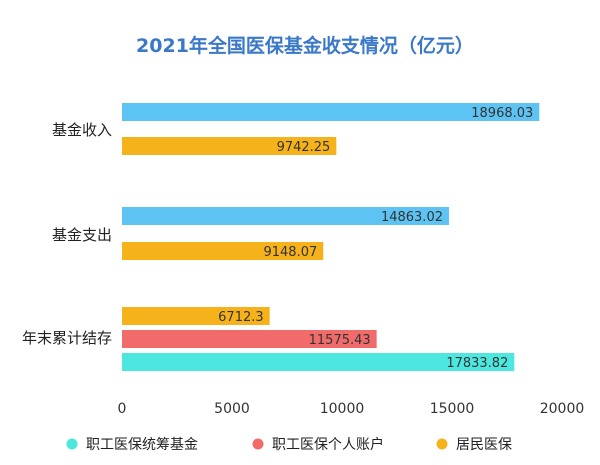  Describe the element at coordinates (232, 409) in the screenshot. I see `x-tick-label: 5000` at that location.